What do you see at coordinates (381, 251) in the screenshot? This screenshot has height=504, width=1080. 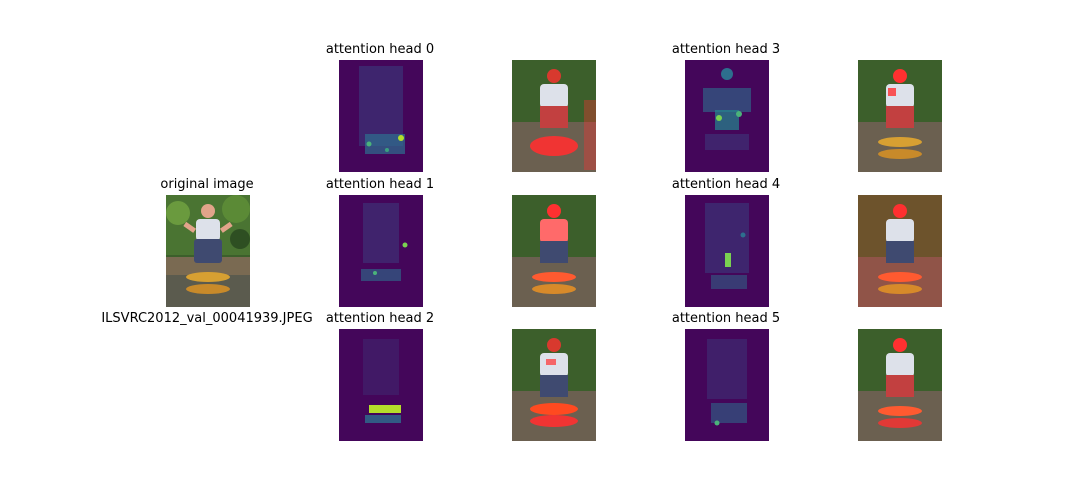 I see `head-1-heatmap` at bounding box center [381, 251].